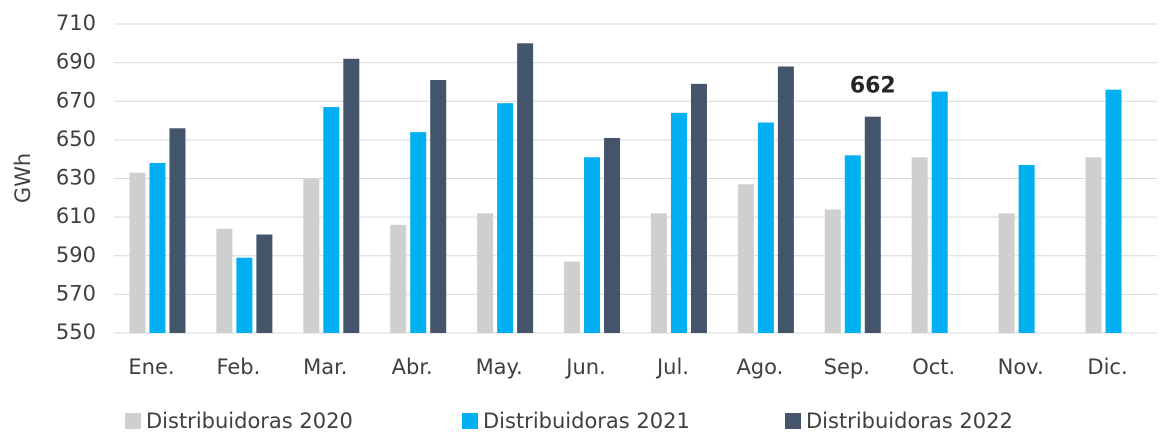  What do you see at coordinates (672, 367) in the screenshot?
I see `x-tick-label: Jul.` at bounding box center [672, 367].